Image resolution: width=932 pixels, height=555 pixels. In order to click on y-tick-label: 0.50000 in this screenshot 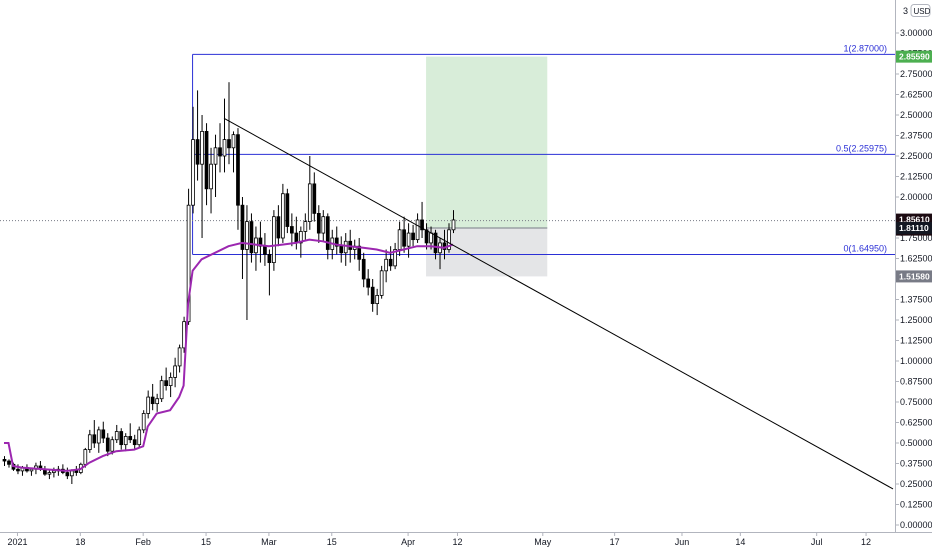, I will do `click(916, 443)`.